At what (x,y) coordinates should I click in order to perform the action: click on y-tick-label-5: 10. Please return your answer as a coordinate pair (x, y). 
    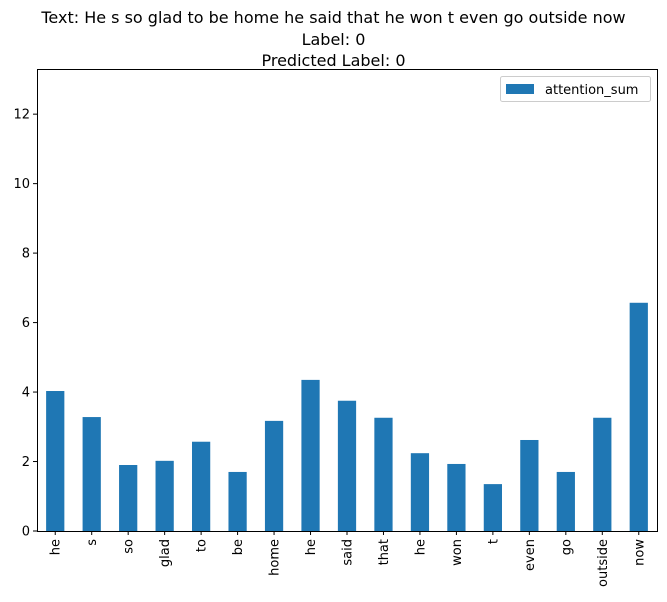
    Looking at the image, I should click on (21, 184).